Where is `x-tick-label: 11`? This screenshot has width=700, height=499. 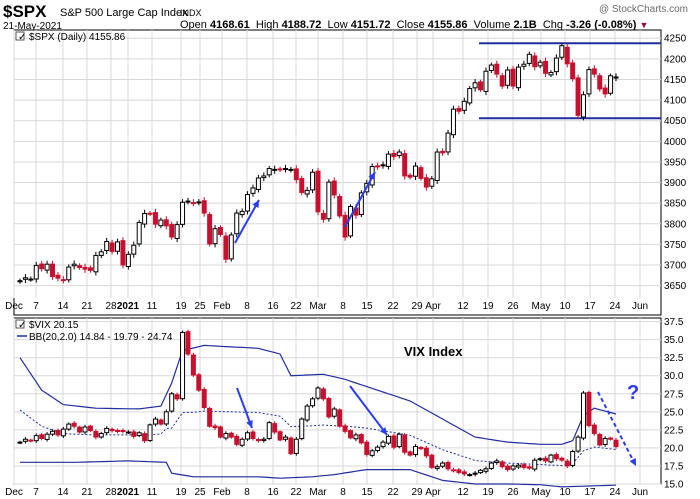
x-tick-label: 11 is located at coordinates (152, 492).